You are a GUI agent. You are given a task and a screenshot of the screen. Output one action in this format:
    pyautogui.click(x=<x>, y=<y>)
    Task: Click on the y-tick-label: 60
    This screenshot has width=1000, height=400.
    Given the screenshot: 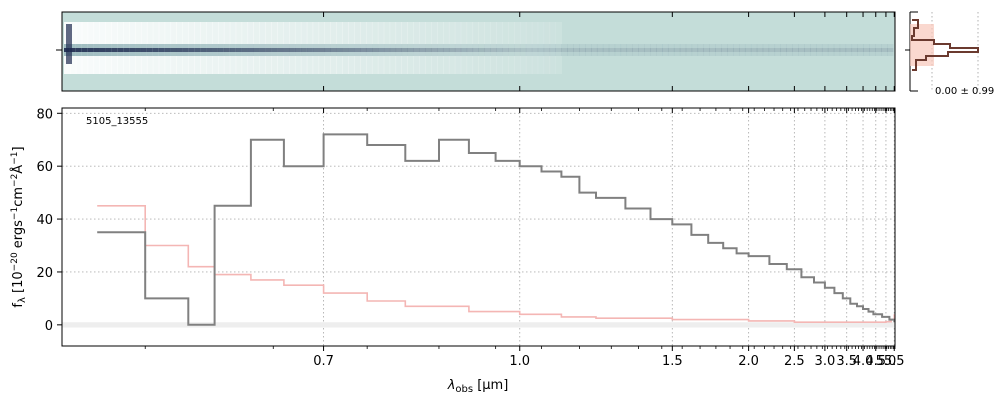 What is the action you would take?
    pyautogui.click(x=44, y=167)
    